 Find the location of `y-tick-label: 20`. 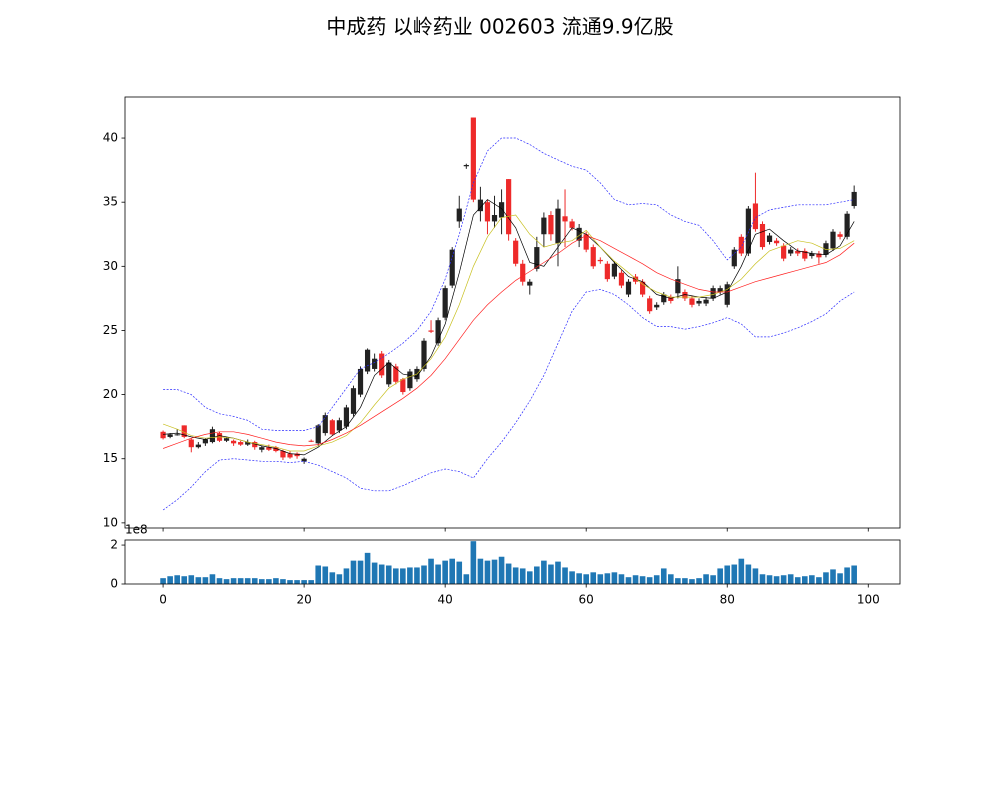

y-tick-label: 20 is located at coordinates (110, 394).